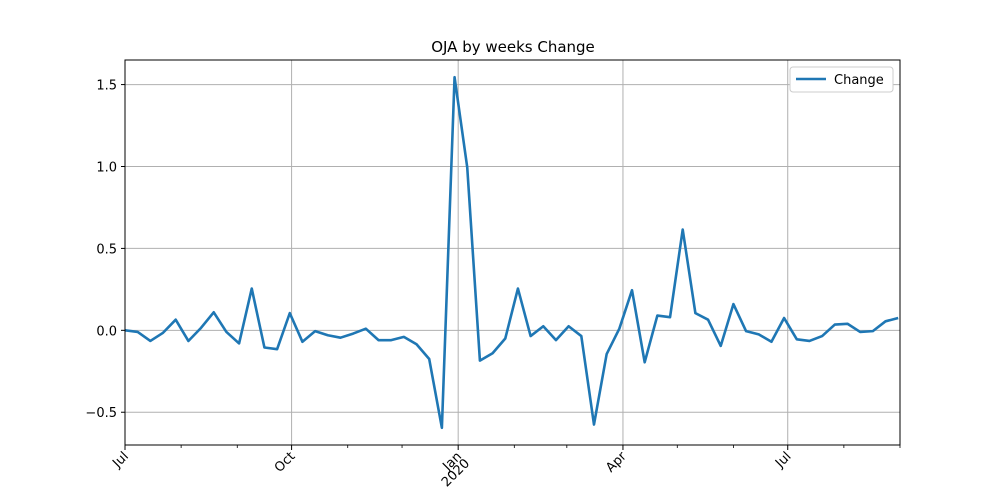  I want to click on x-tick-label: Oct, so click(285, 462).